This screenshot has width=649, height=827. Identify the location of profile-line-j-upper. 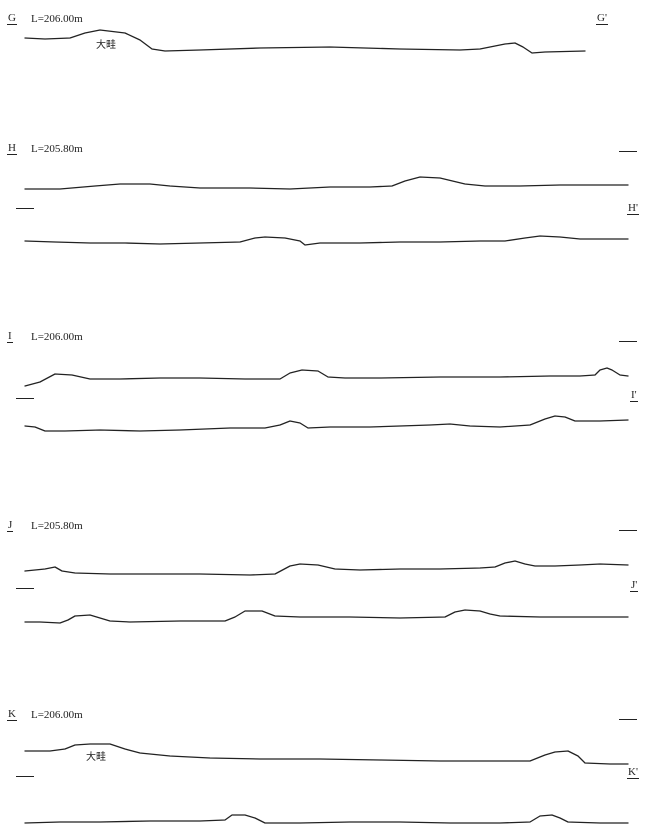
(326, 568).